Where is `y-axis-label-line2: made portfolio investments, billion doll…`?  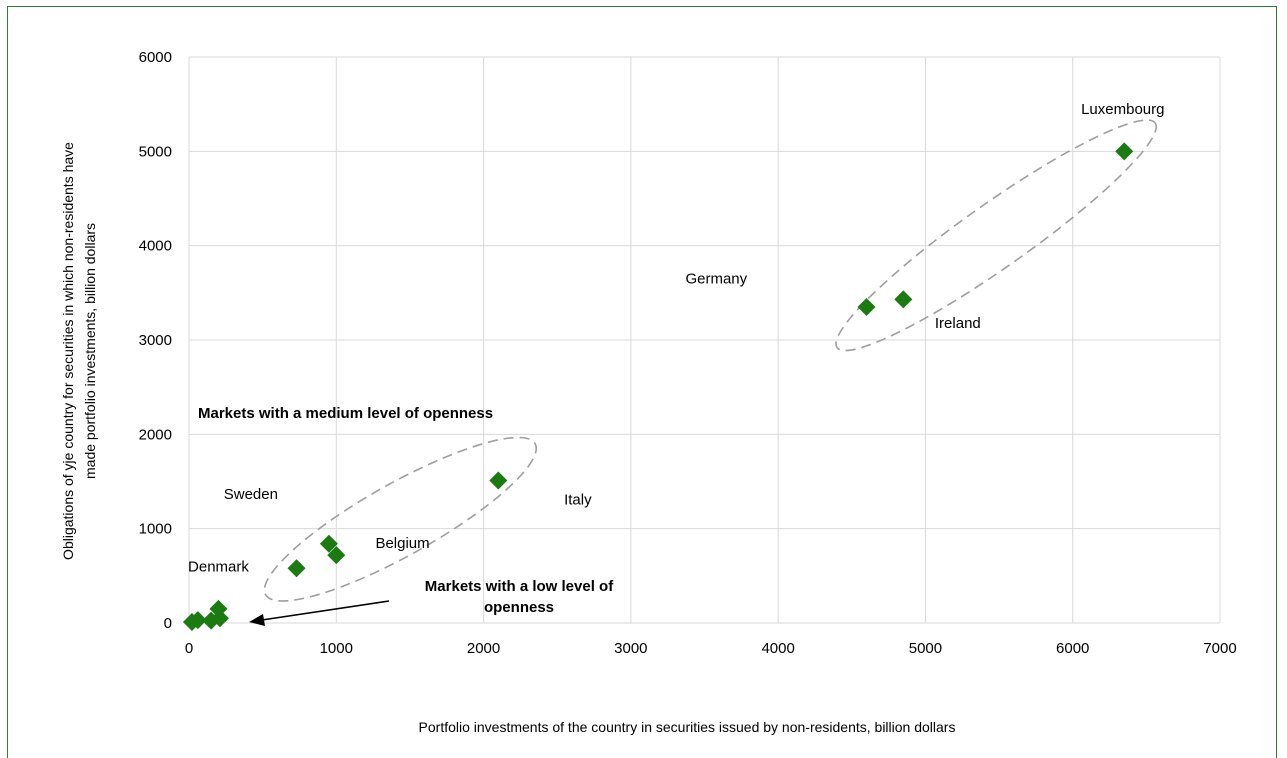 y-axis-label-line2: made portfolio investments, billion doll… is located at coordinates (90, 351).